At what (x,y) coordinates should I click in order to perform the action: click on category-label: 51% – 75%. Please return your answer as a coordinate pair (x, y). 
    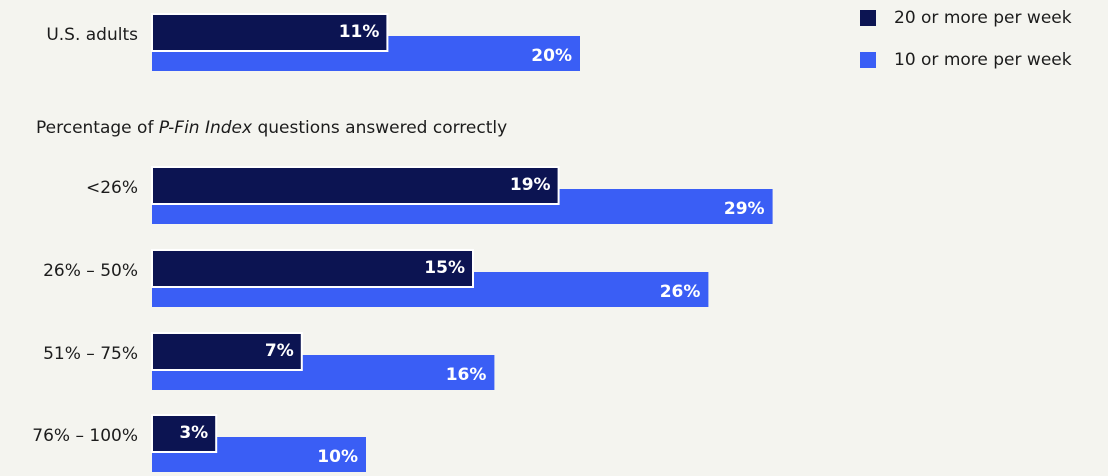
    Looking at the image, I should click on (90, 354).